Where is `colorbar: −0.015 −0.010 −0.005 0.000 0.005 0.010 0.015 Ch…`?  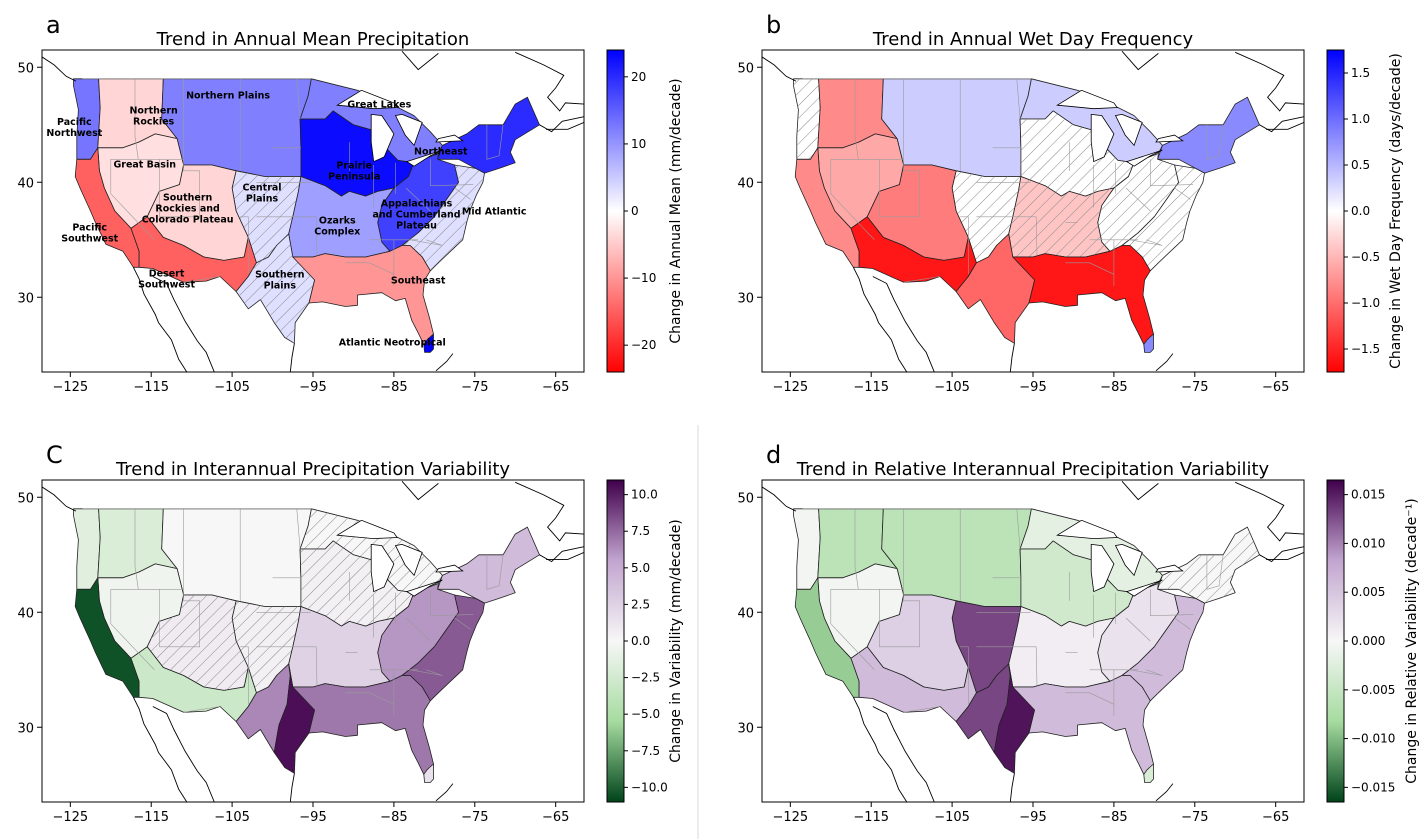 colorbar: −0.015 −0.010 −0.005 0.000 0.005 0.010 0.015 Ch… is located at coordinates (1372, 641).